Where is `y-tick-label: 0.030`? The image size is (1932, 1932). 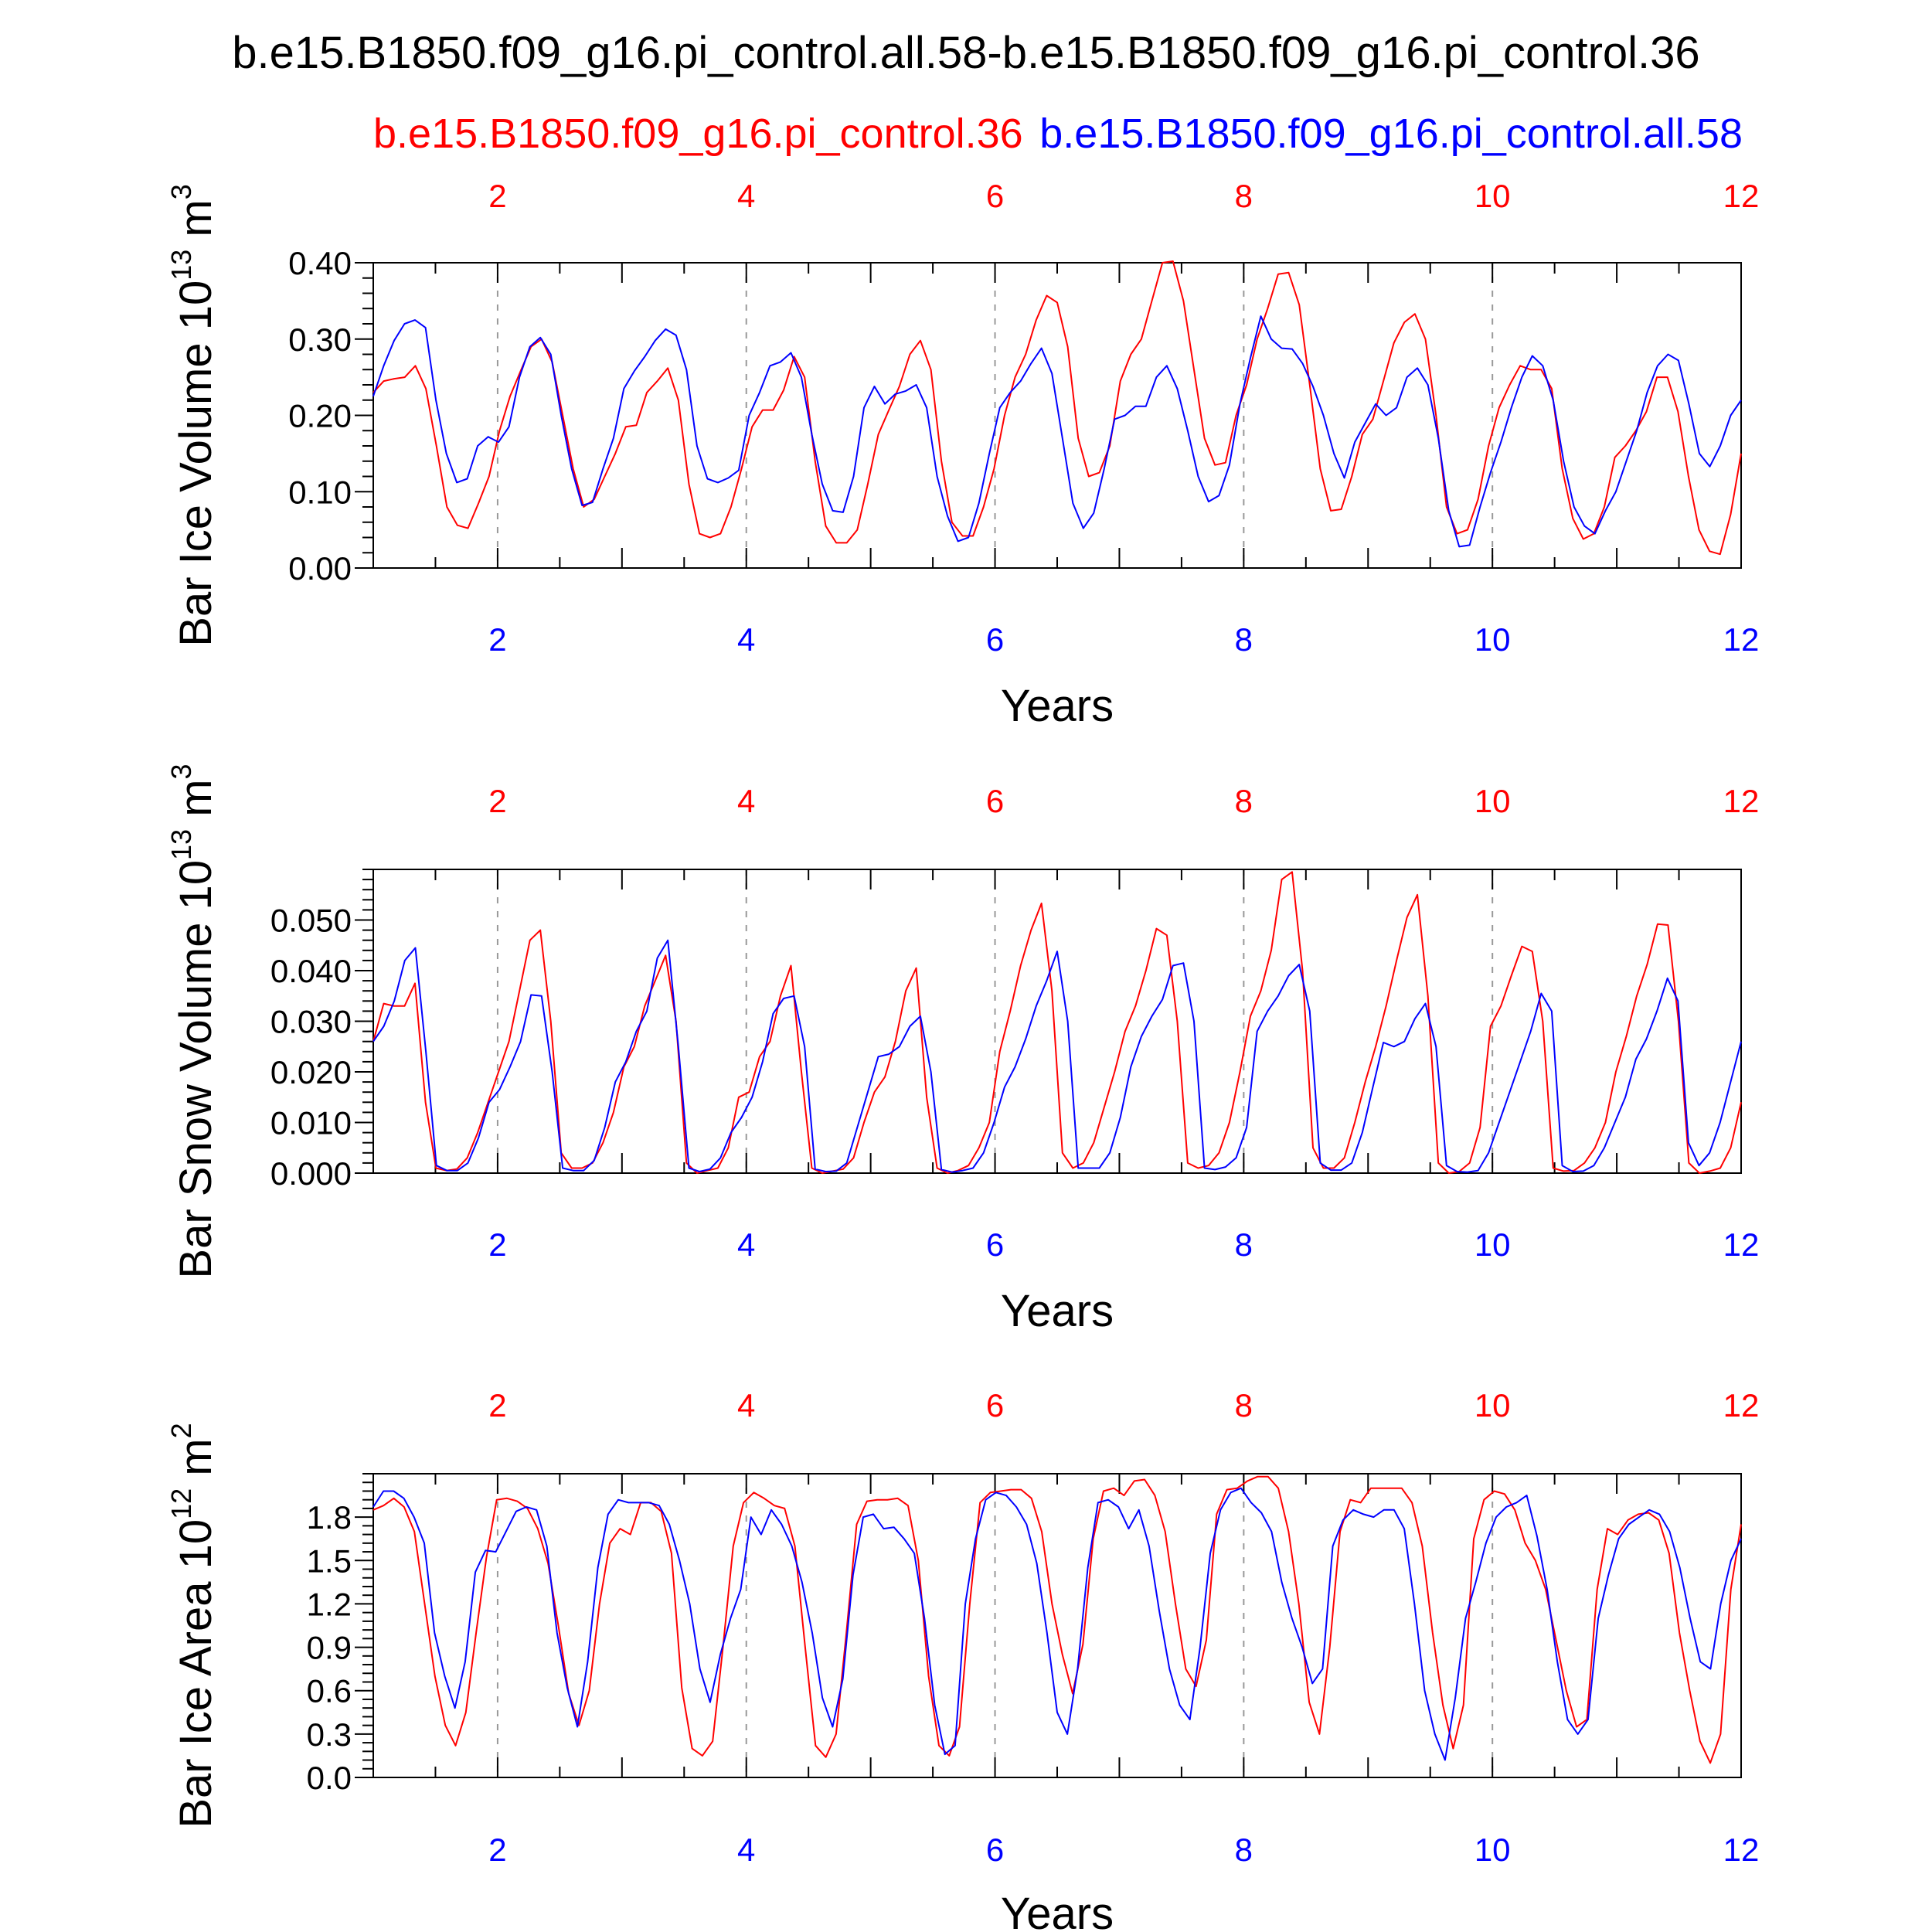 y-tick-label: 0.030 is located at coordinates (311, 1022).